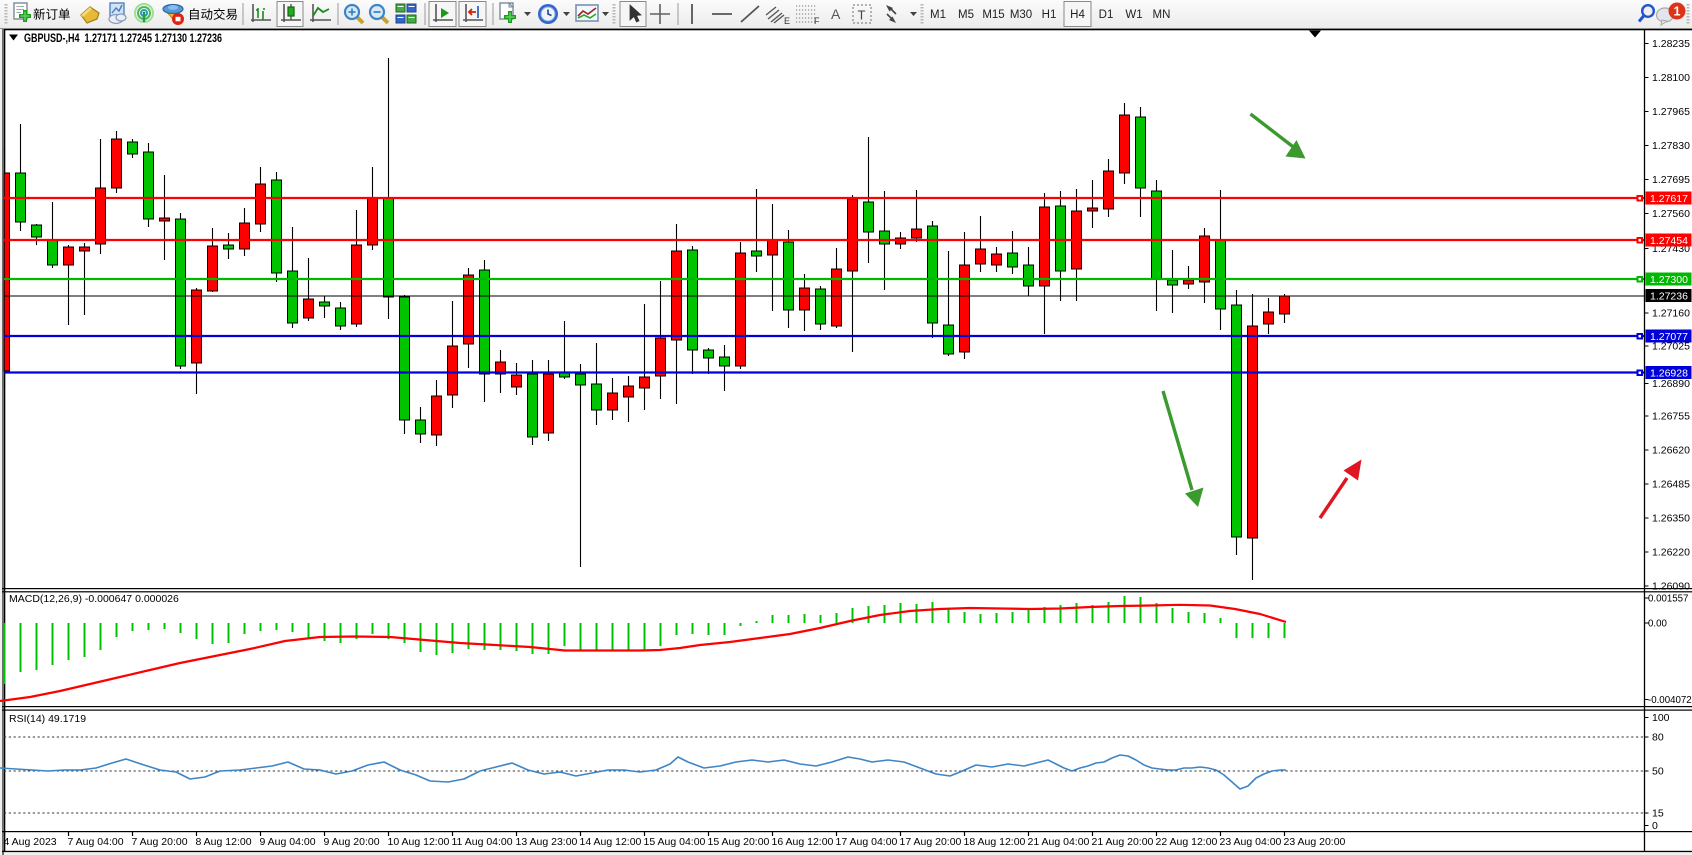 Image resolution: width=1692 pixels, height=855 pixels. Describe the element at coordinates (938, 15) in the screenshot. I see `svg-text: M1` at that location.